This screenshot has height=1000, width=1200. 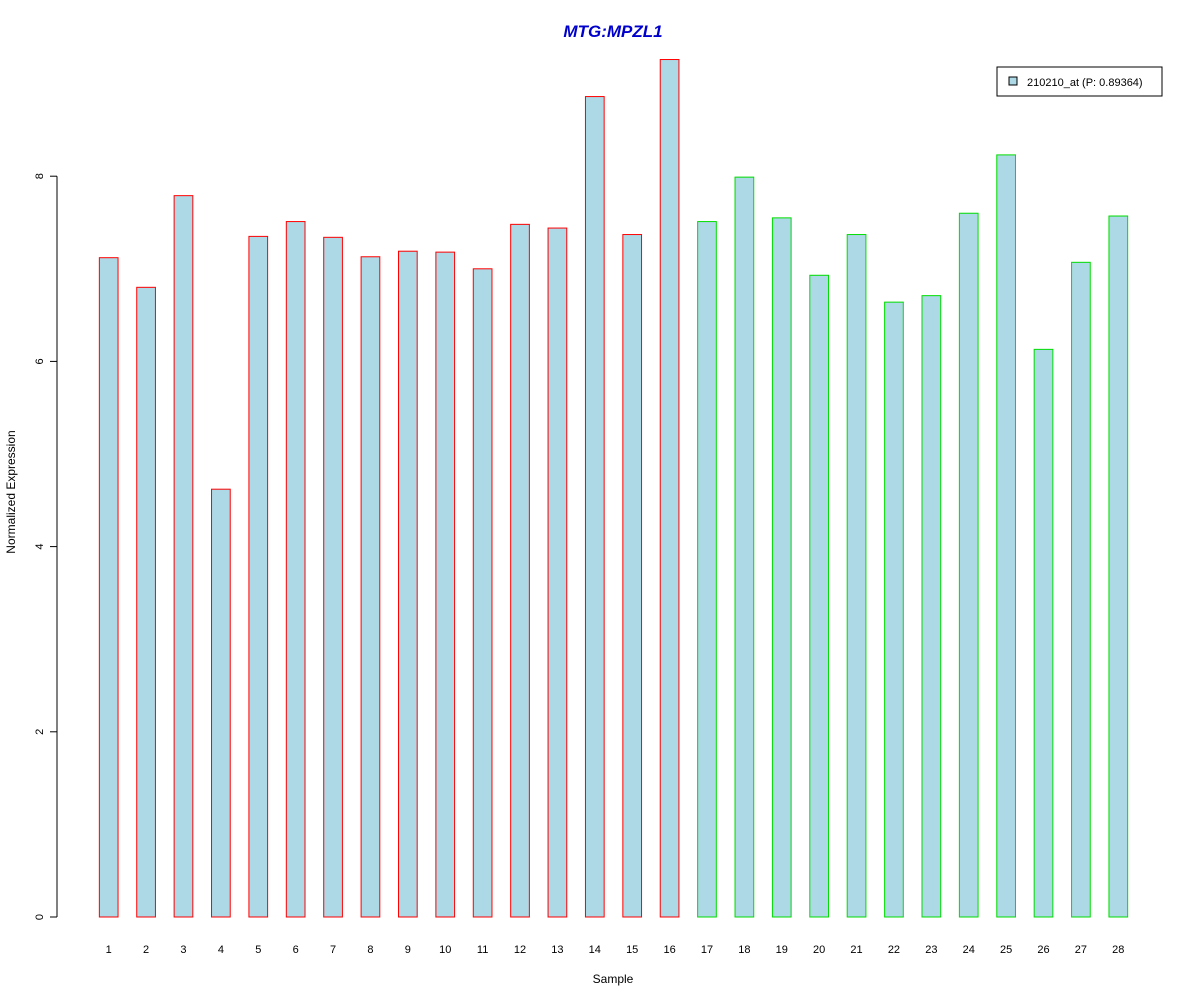 I want to click on x-tick-label: 6, so click(x=296, y=950).